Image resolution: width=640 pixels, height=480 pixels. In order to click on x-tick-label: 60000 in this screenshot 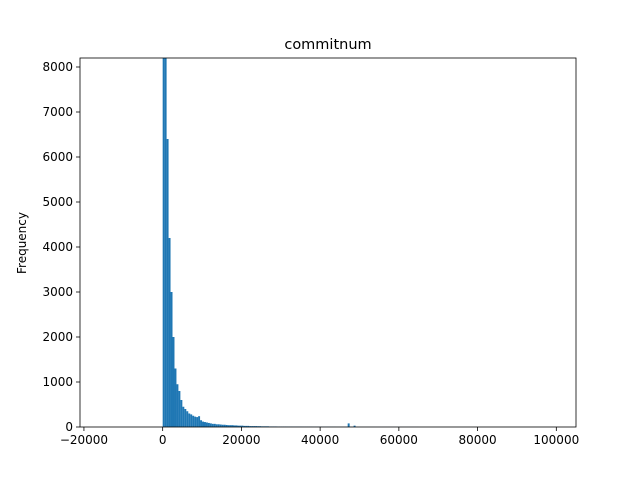, I will do `click(399, 440)`.